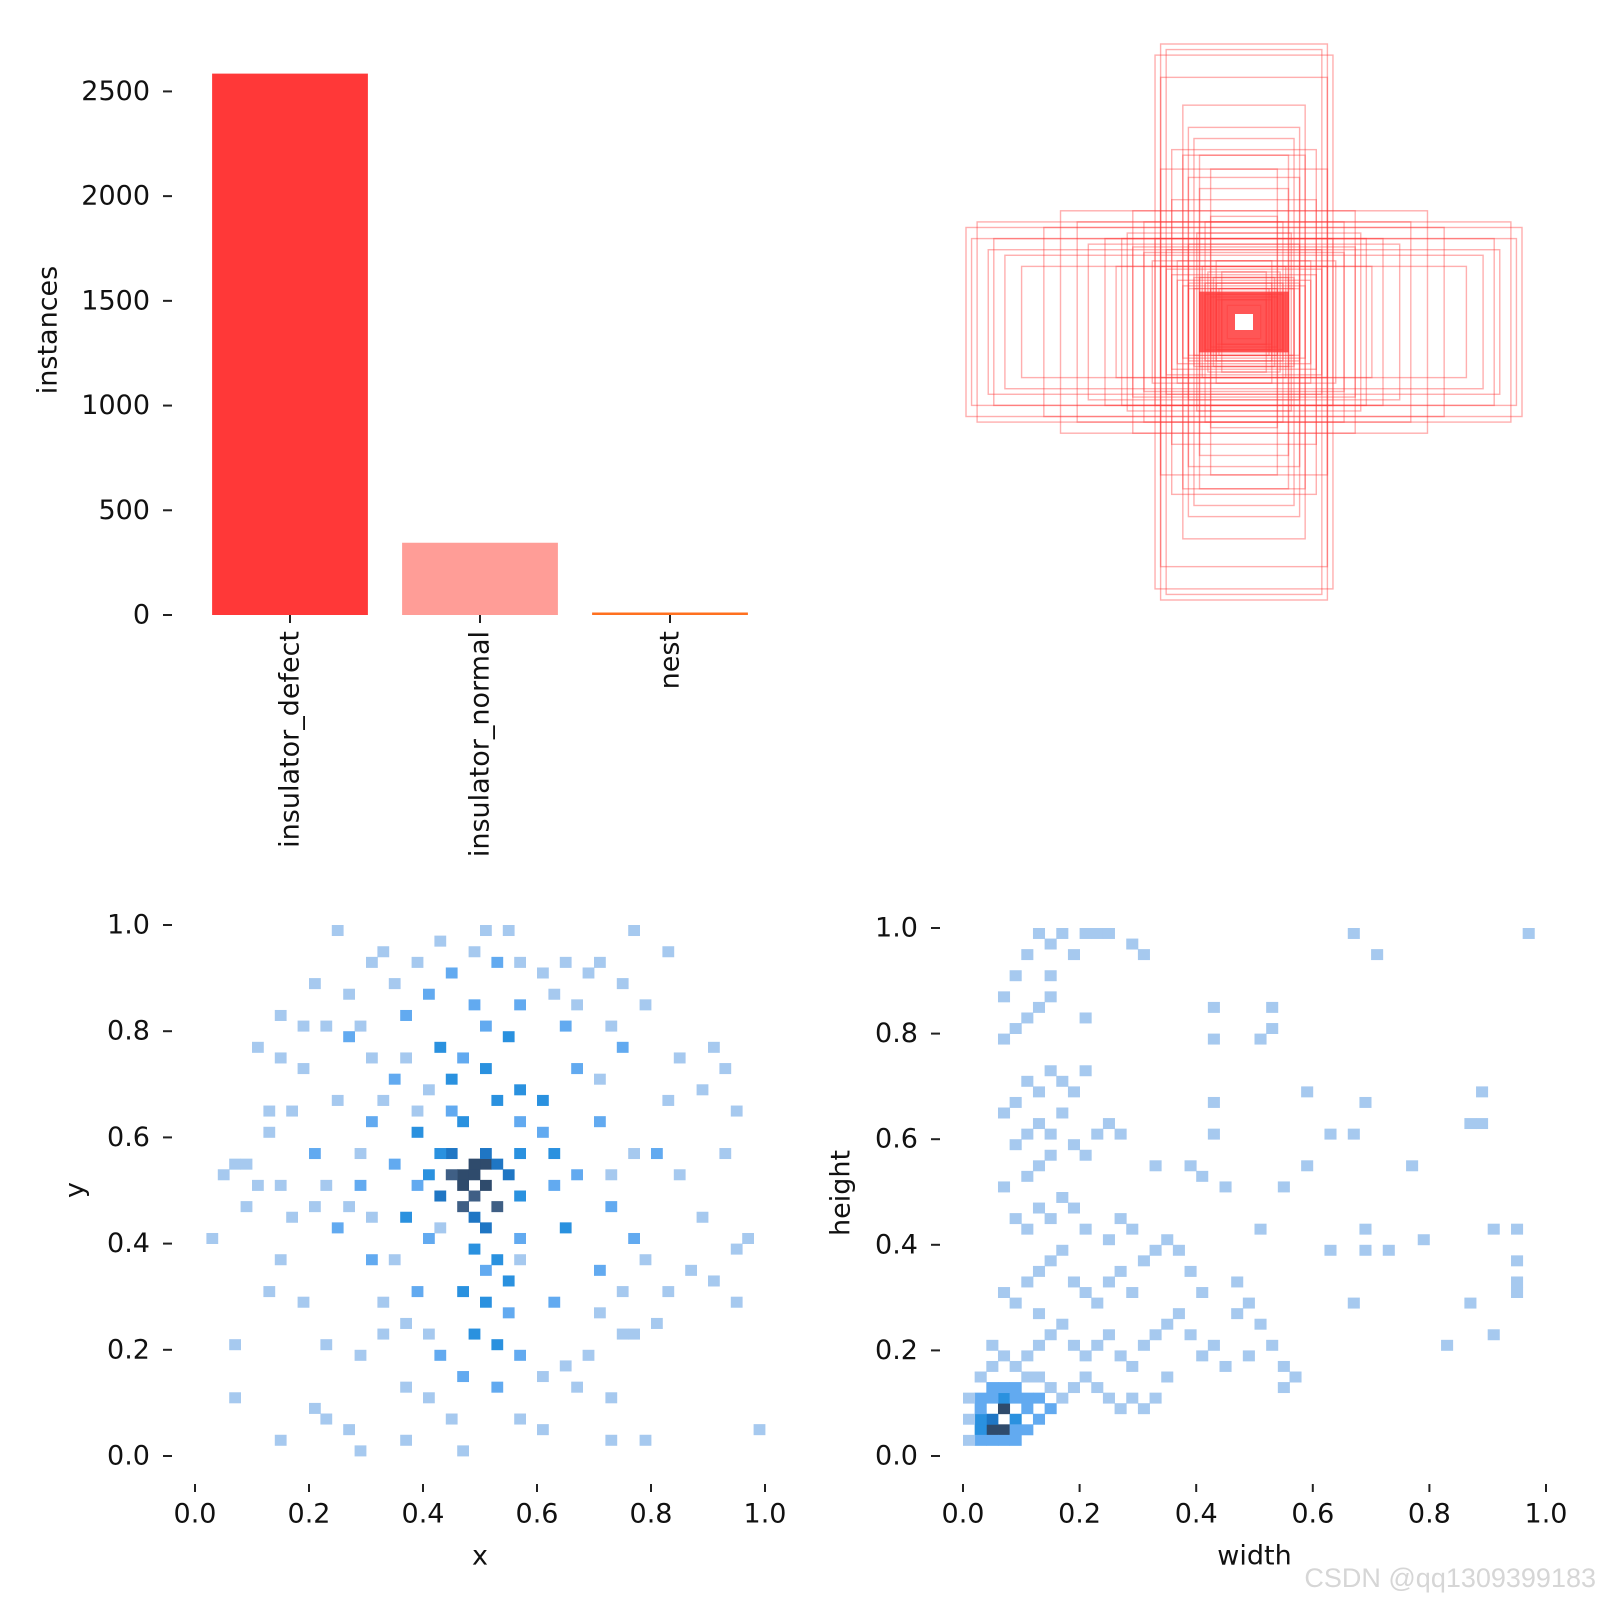  What do you see at coordinates (115, 300) in the screenshot?
I see `y-tick-label: 1500` at bounding box center [115, 300].